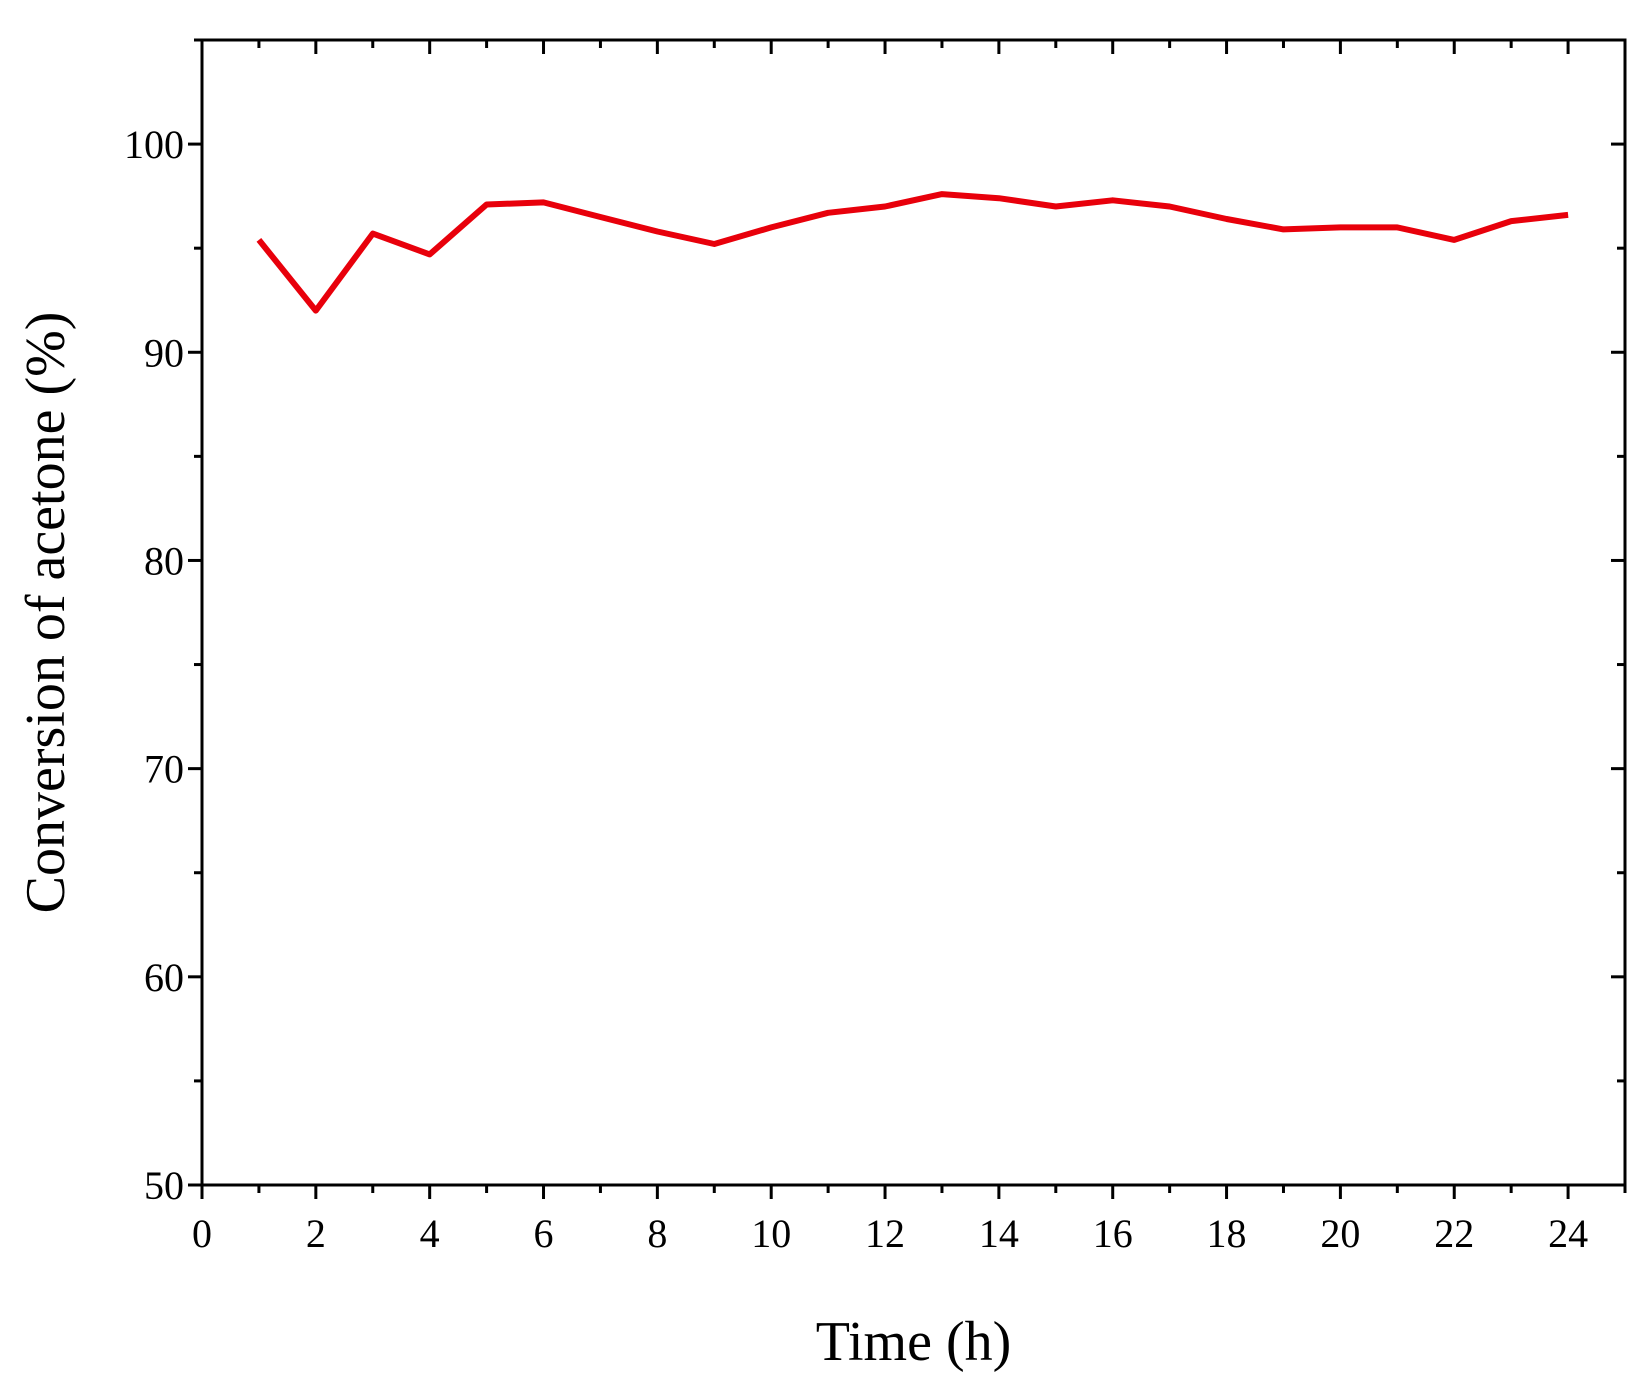  Describe the element at coordinates (1454, 1233) in the screenshot. I see `x-tick-label: 22` at that location.